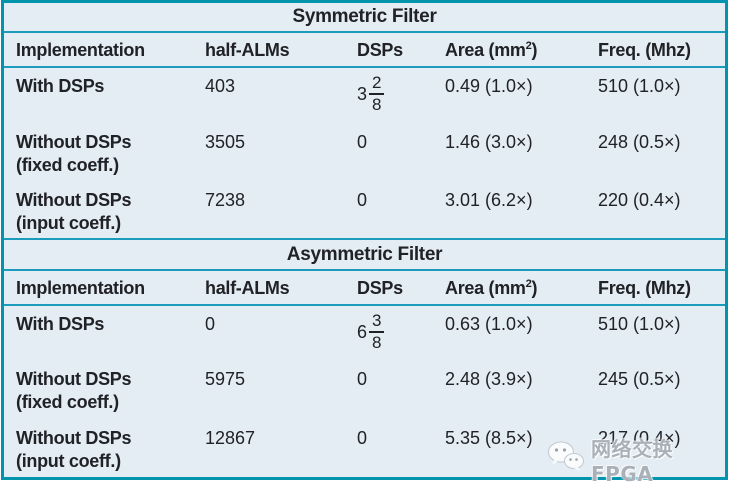  What do you see at coordinates (210, 324) in the screenshot?
I see `half-alms-cell: 0` at bounding box center [210, 324].